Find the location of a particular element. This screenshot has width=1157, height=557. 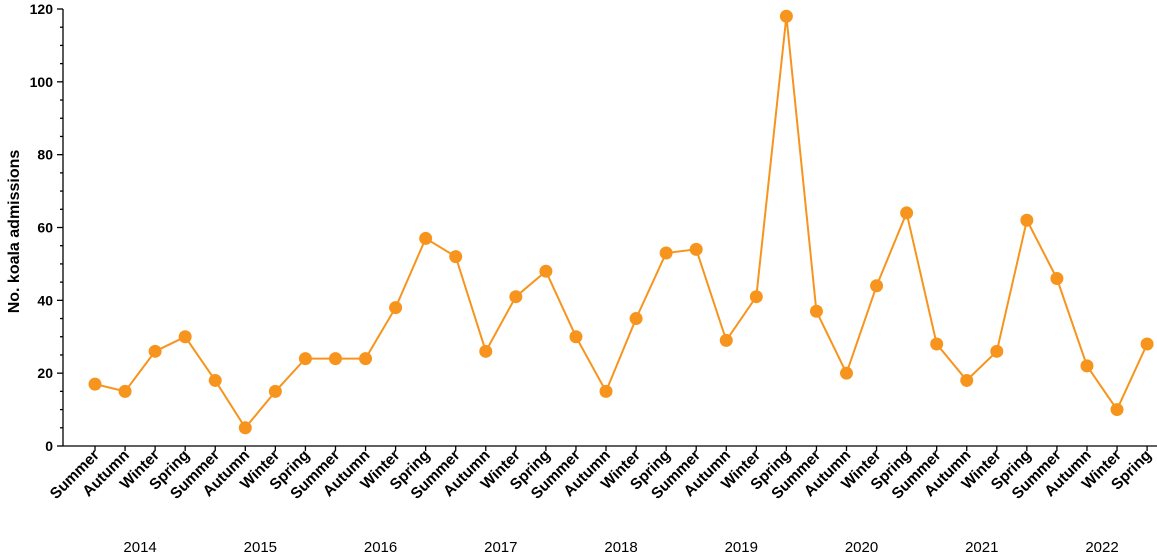

y-tick-label: 120 is located at coordinates (42, 9).